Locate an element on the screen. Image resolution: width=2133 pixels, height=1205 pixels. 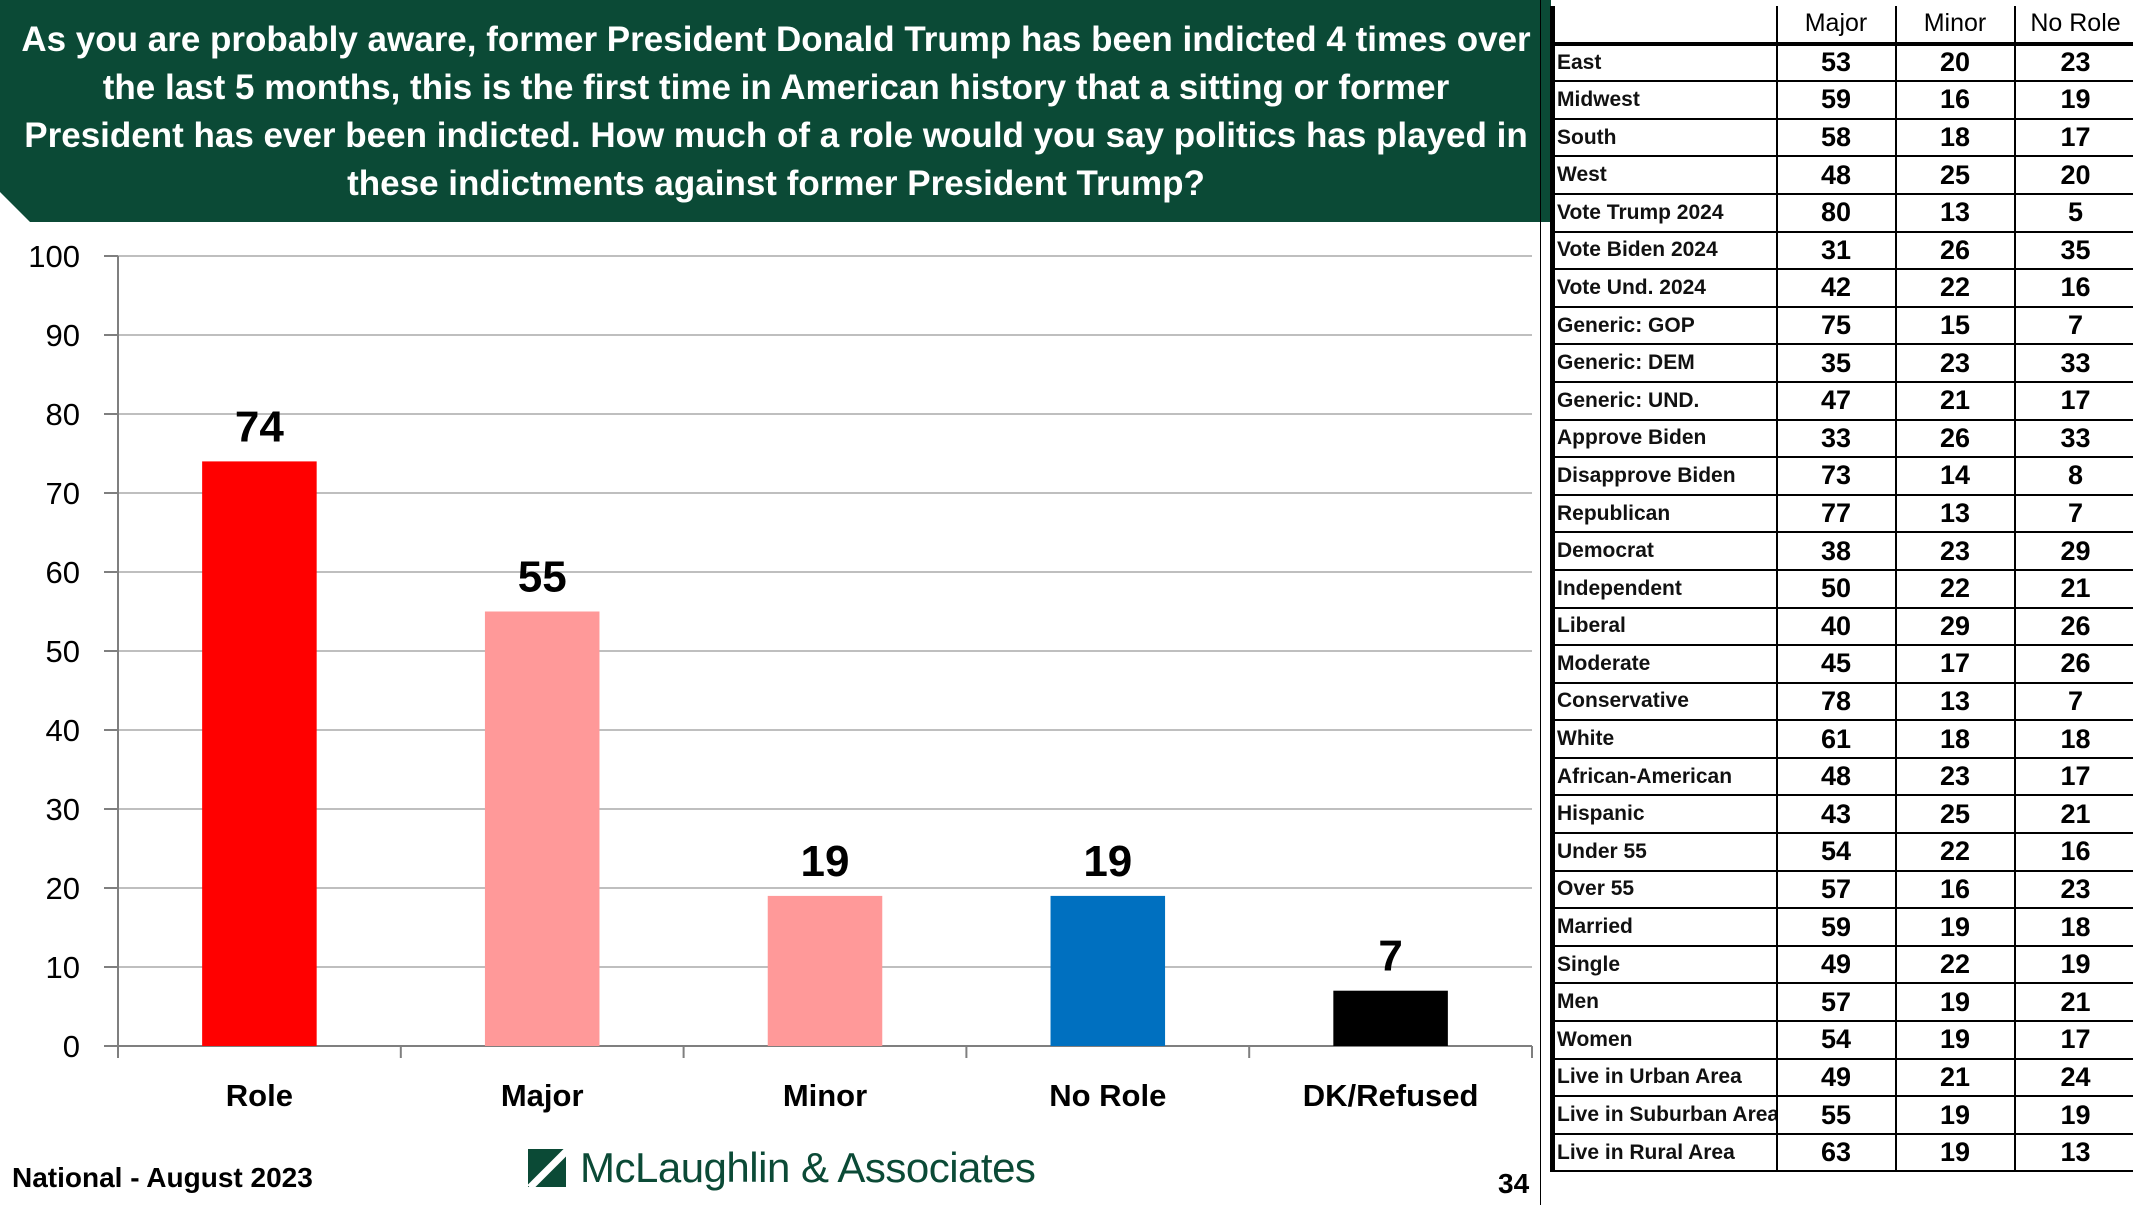
table-row: Generic: GOP 75 15 7 is located at coordinates (1841, 326).